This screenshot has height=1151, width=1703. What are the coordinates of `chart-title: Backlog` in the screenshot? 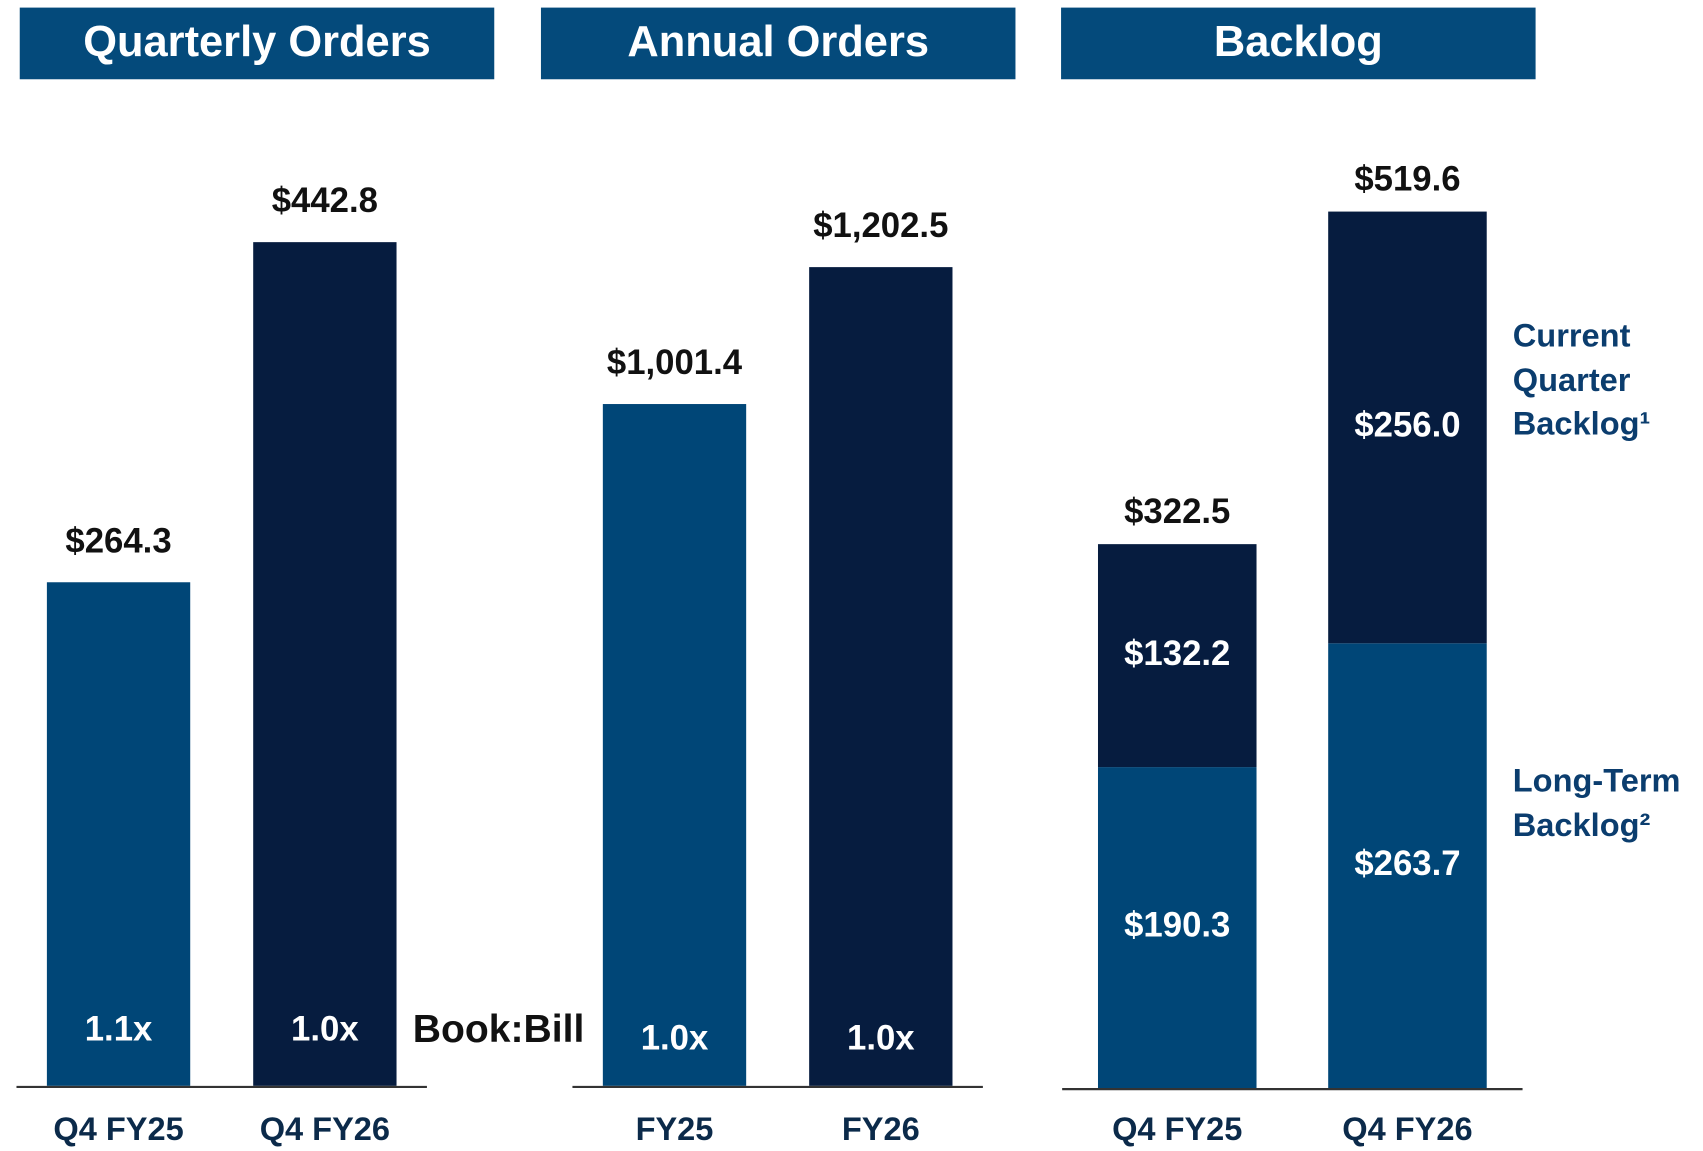 It's located at (1298, 42).